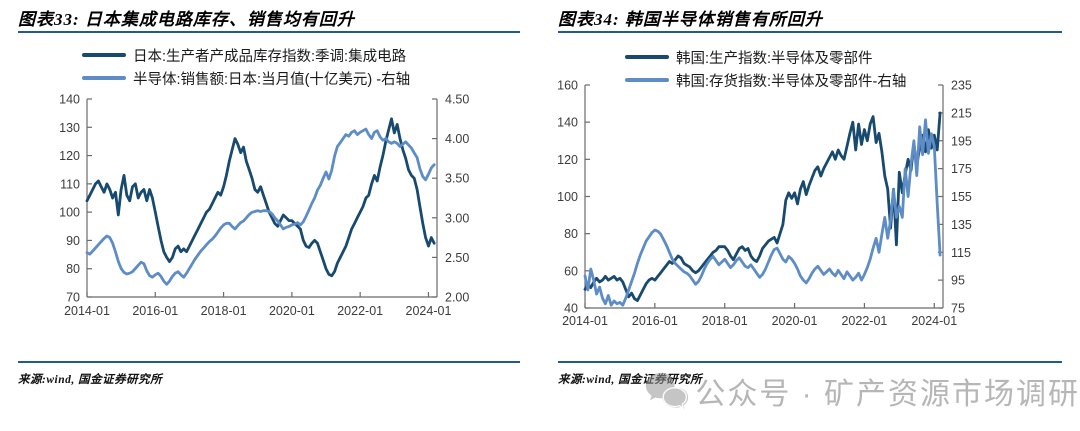 The height and width of the screenshot is (431, 1080). I want to click on svg-text: 70, so click(73, 298).